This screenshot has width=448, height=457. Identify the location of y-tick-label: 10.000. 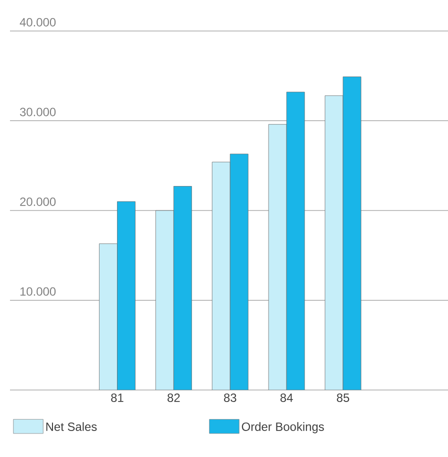
(38, 291).